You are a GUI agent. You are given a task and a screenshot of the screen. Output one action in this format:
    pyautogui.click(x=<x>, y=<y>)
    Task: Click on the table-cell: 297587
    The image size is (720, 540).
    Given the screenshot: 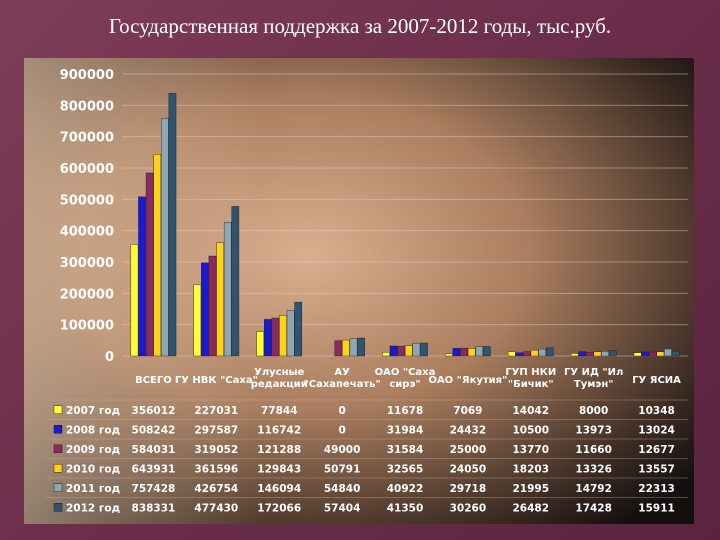 What is the action you would take?
    pyautogui.click(x=216, y=430)
    